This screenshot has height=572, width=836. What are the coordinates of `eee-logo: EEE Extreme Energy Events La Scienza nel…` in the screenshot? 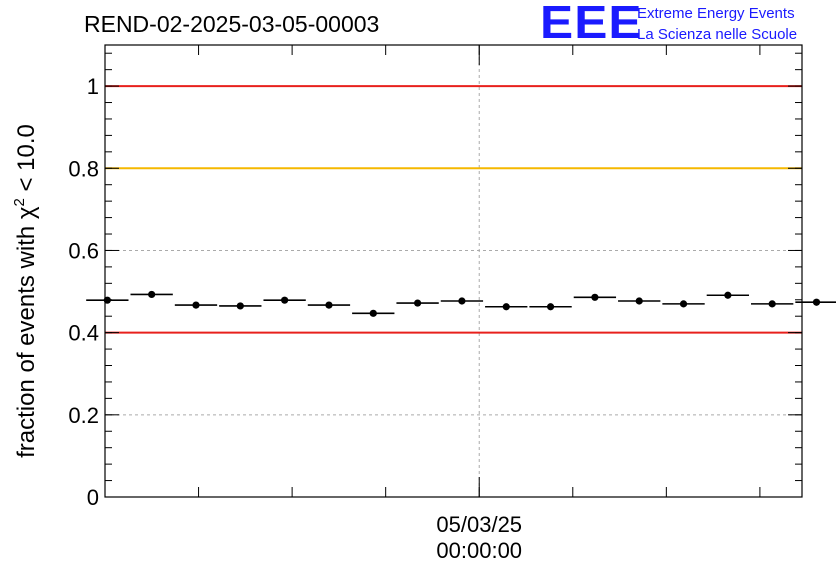 It's located at (688, 24).